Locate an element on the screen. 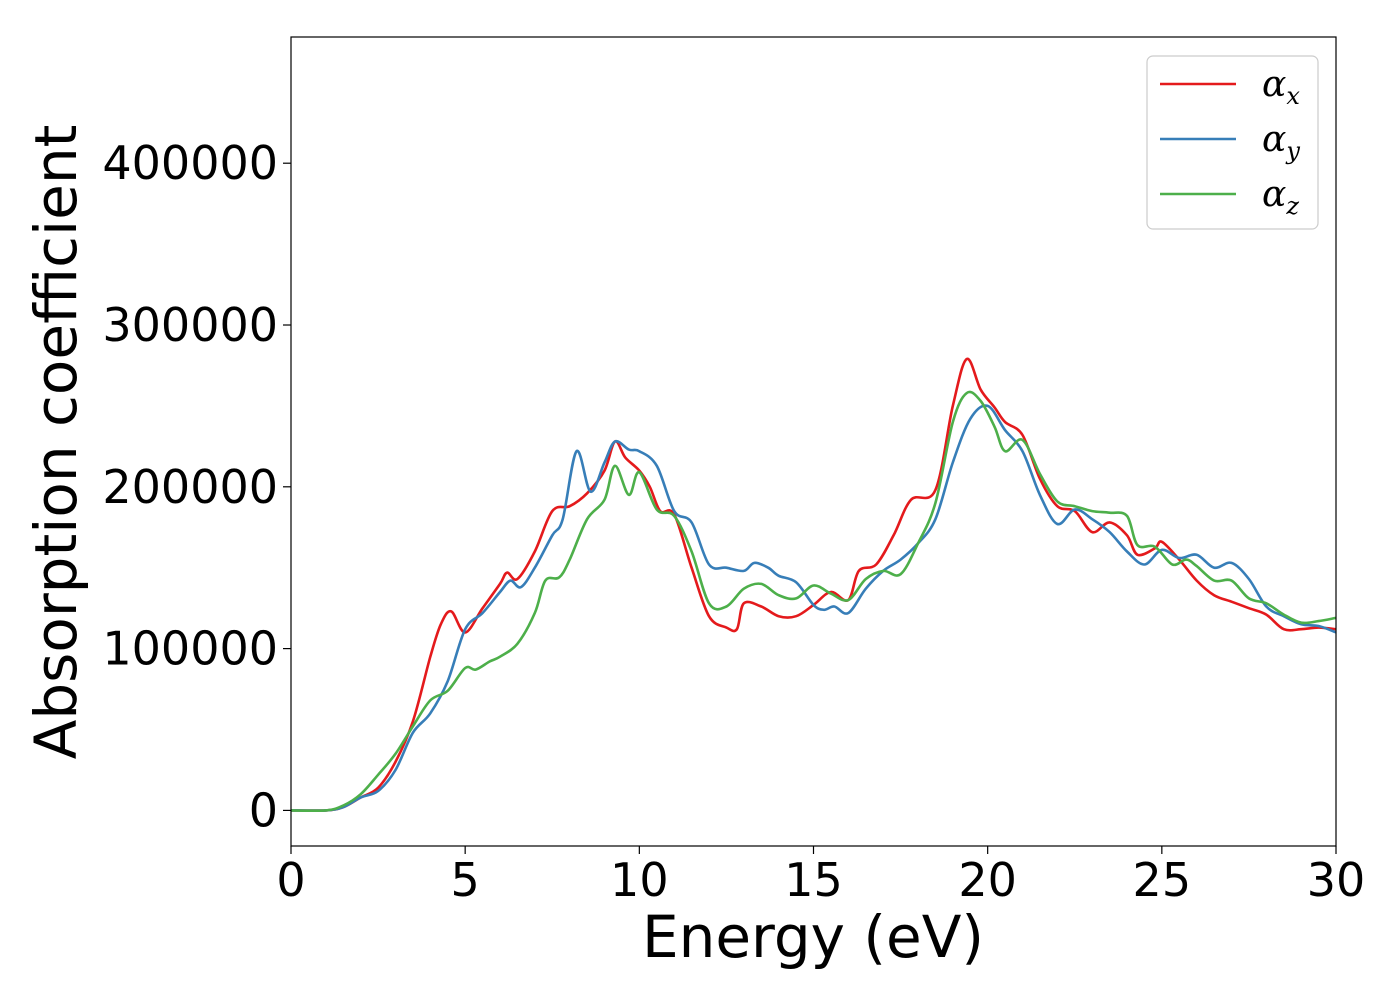 The width and height of the screenshot is (1400, 1000). y-tick-label: 0 is located at coordinates (263, 810).